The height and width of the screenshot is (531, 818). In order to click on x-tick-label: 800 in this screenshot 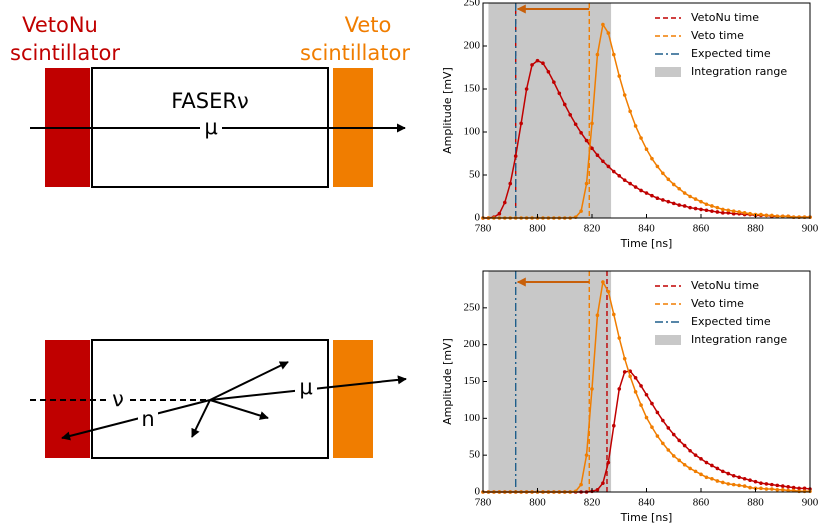, I will do `click(537, 503)`.